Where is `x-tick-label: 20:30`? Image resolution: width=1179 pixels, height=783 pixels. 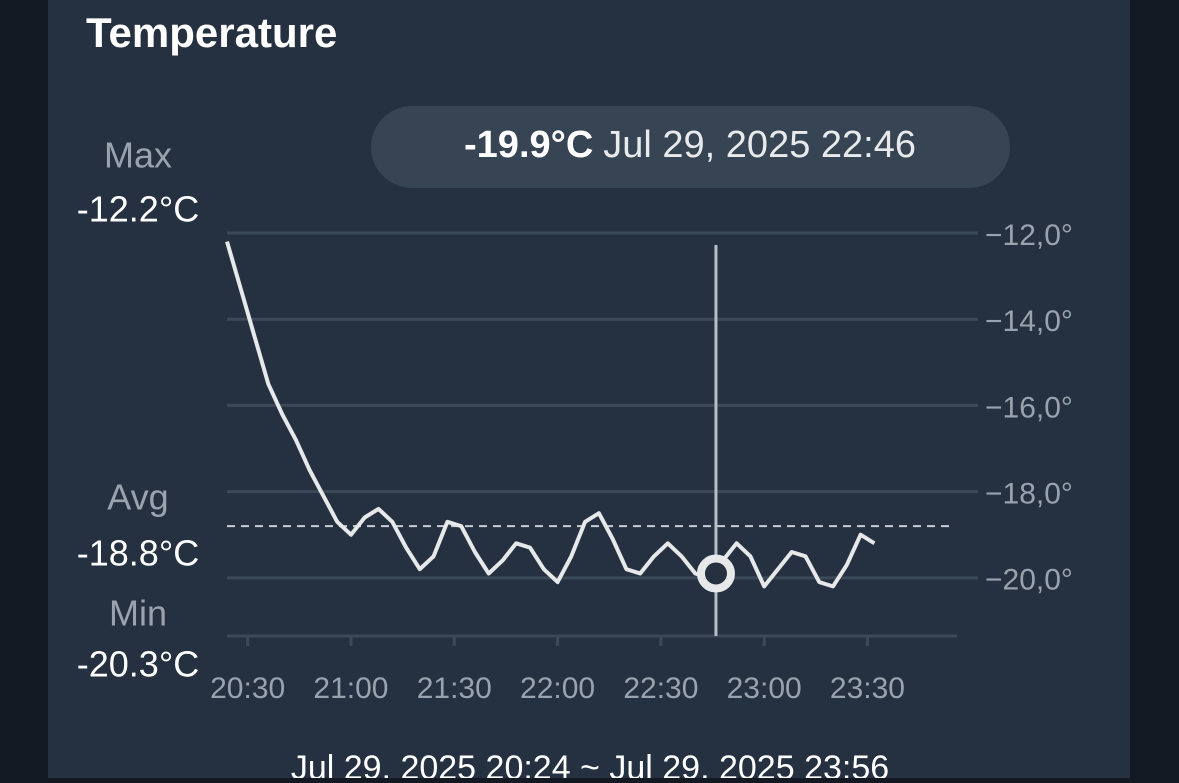
x-tick-label: 20:30 is located at coordinates (247, 688).